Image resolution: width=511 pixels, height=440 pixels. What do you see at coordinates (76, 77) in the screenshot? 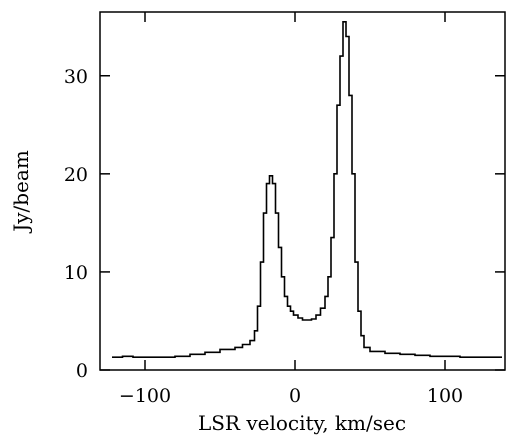
I see `y-tick-label: 30` at bounding box center [76, 77].